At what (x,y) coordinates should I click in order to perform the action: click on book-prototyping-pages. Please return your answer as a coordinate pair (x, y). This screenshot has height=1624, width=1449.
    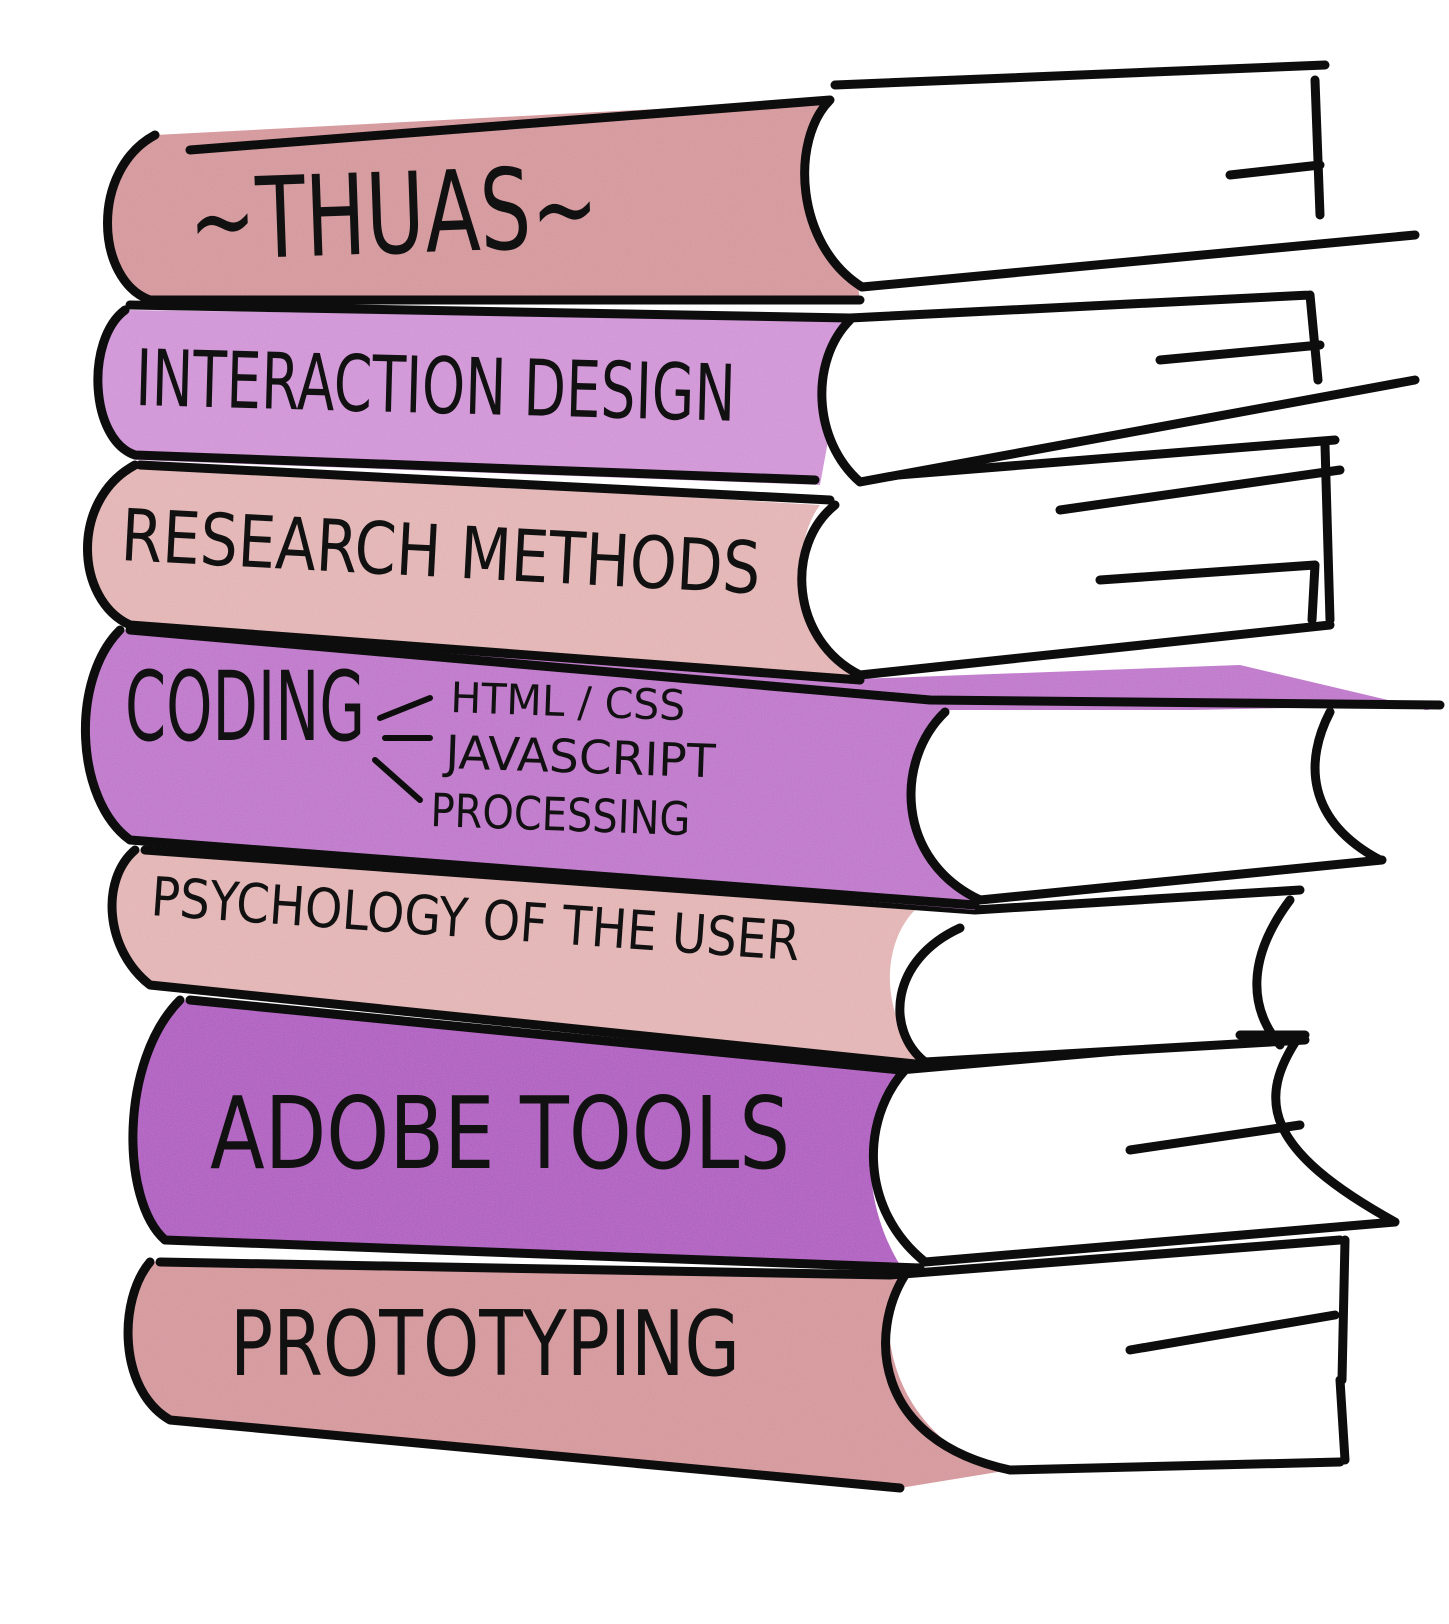
    Looking at the image, I should click on (1116, 1355).